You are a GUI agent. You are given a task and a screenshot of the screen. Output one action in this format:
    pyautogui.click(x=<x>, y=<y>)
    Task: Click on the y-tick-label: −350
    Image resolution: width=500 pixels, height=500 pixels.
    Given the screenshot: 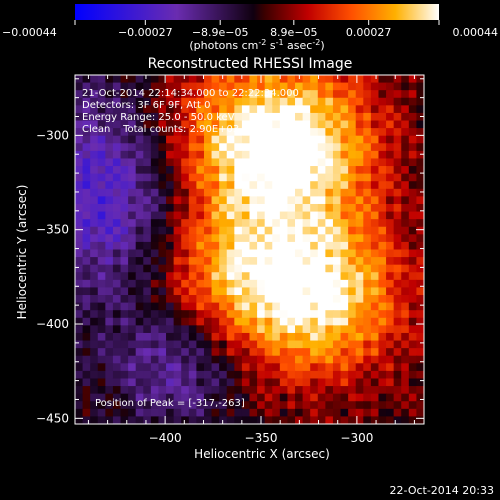 What is the action you would take?
    pyautogui.click(x=52, y=230)
    